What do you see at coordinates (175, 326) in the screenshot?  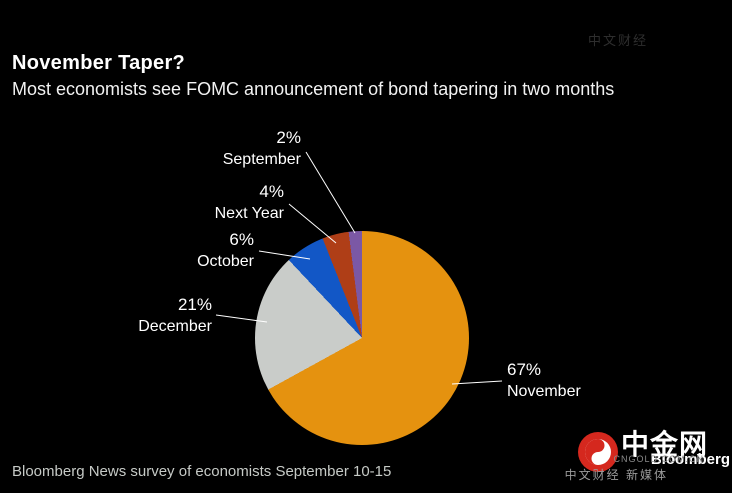 I see `slice-label: December` at bounding box center [175, 326].